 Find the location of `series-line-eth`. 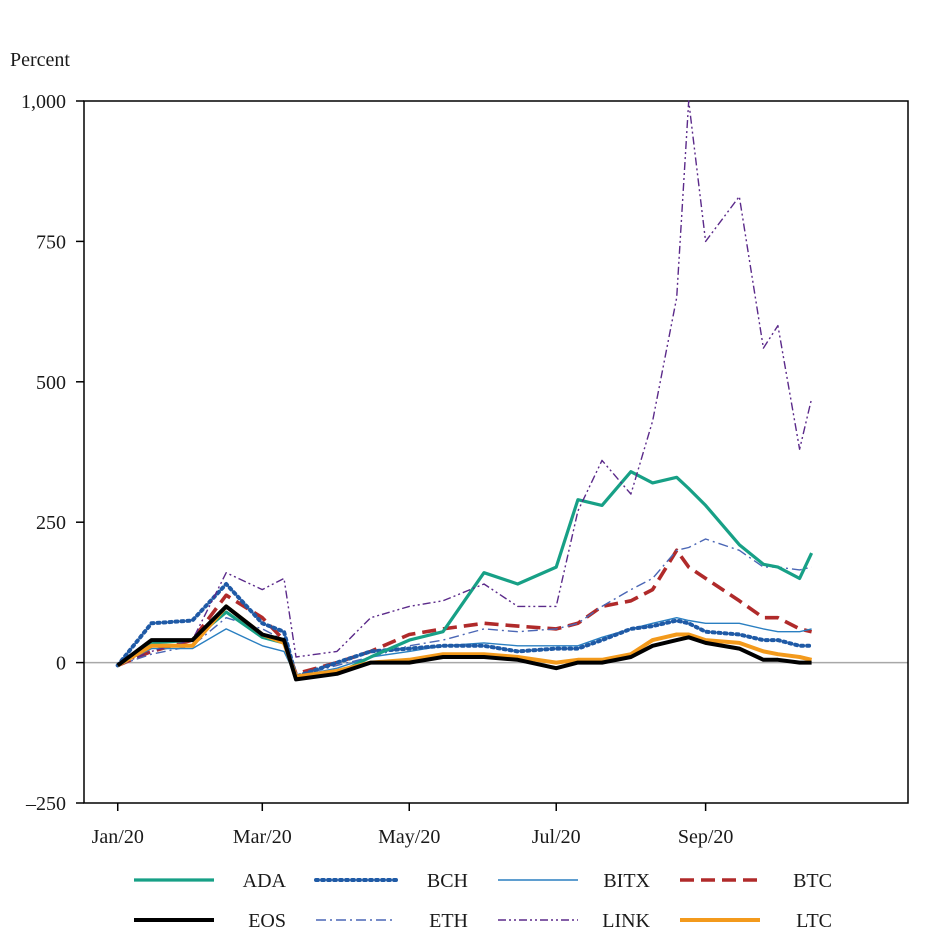

series-line-eth is located at coordinates (464, 608).